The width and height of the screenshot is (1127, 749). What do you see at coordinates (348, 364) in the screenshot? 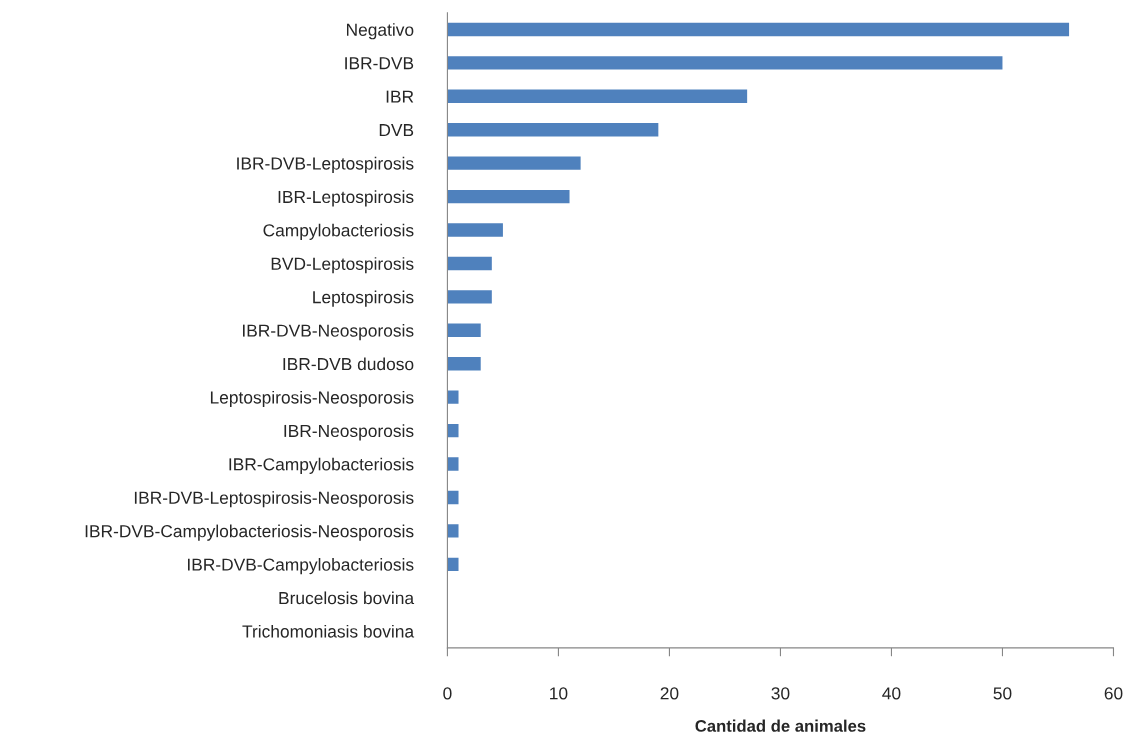
I see `y-tick-label: IBR-DVB dudoso` at bounding box center [348, 364].